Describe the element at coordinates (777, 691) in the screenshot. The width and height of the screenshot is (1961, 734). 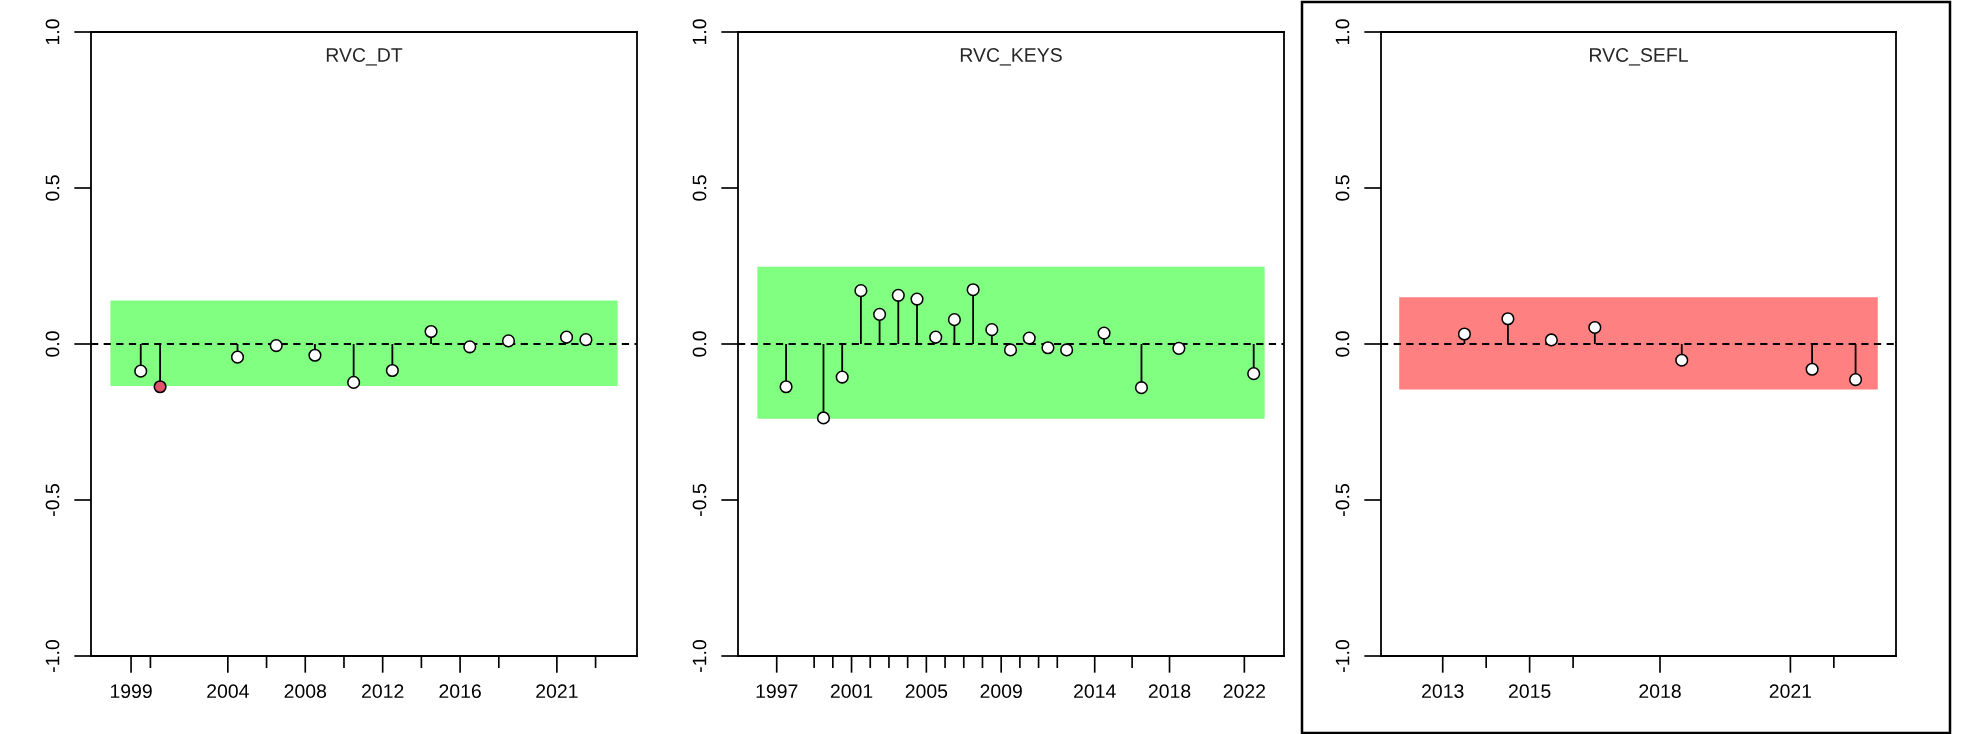
I see `x-tick-label: 1997` at that location.